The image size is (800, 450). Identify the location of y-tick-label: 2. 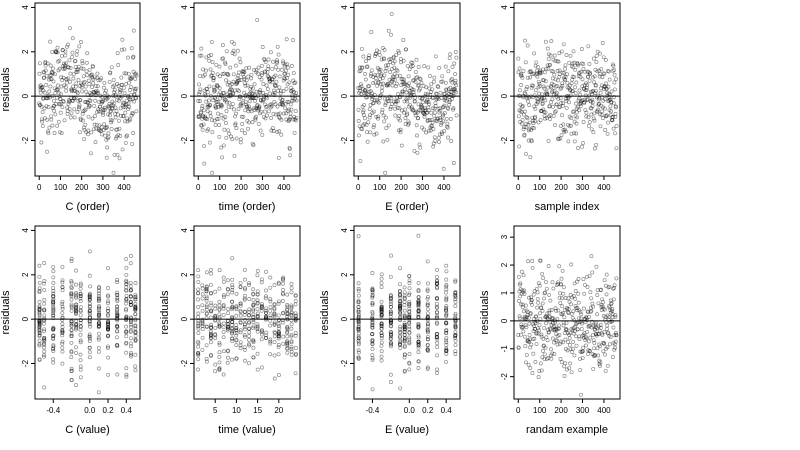
(344, 51).